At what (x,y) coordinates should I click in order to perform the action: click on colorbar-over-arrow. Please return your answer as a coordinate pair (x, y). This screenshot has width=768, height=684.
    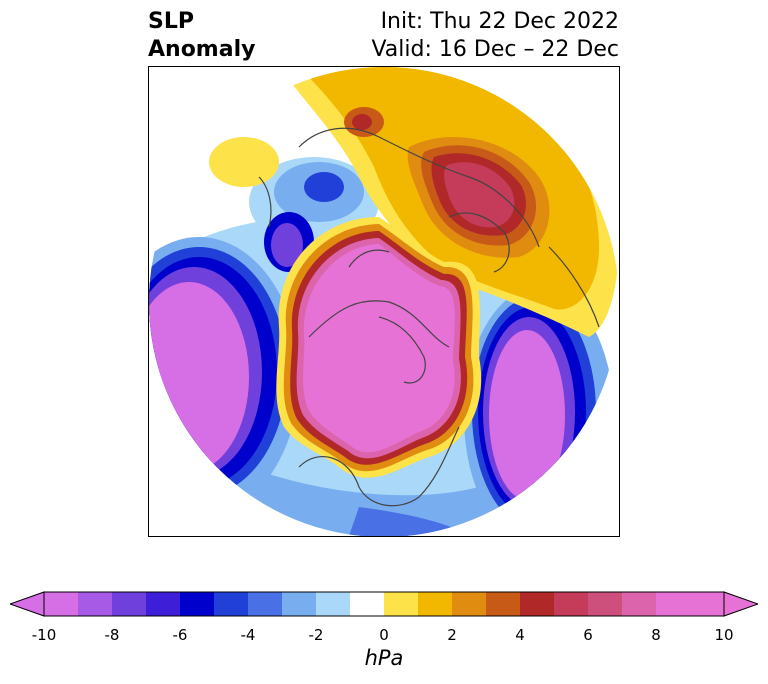
    Looking at the image, I should click on (740, 604).